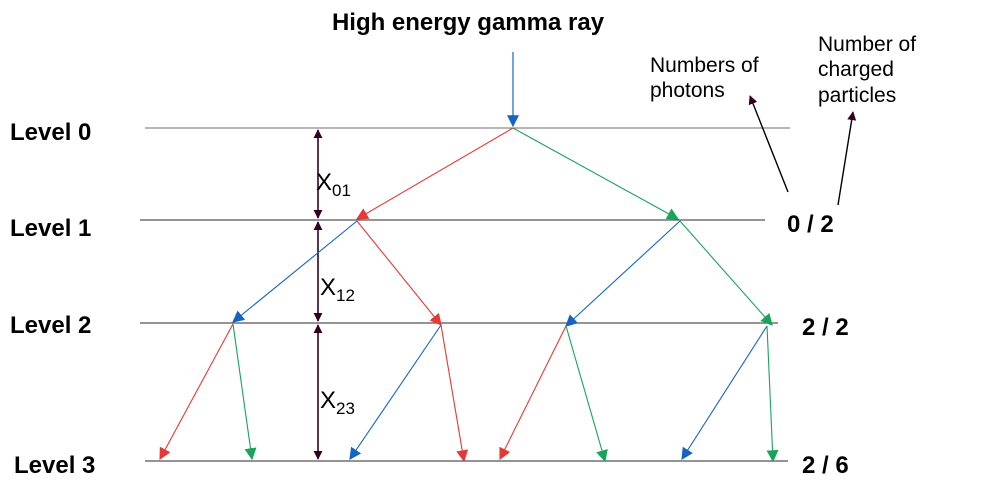 This screenshot has width=1002, height=499. I want to click on level-3-label: Level 3, so click(54, 465).